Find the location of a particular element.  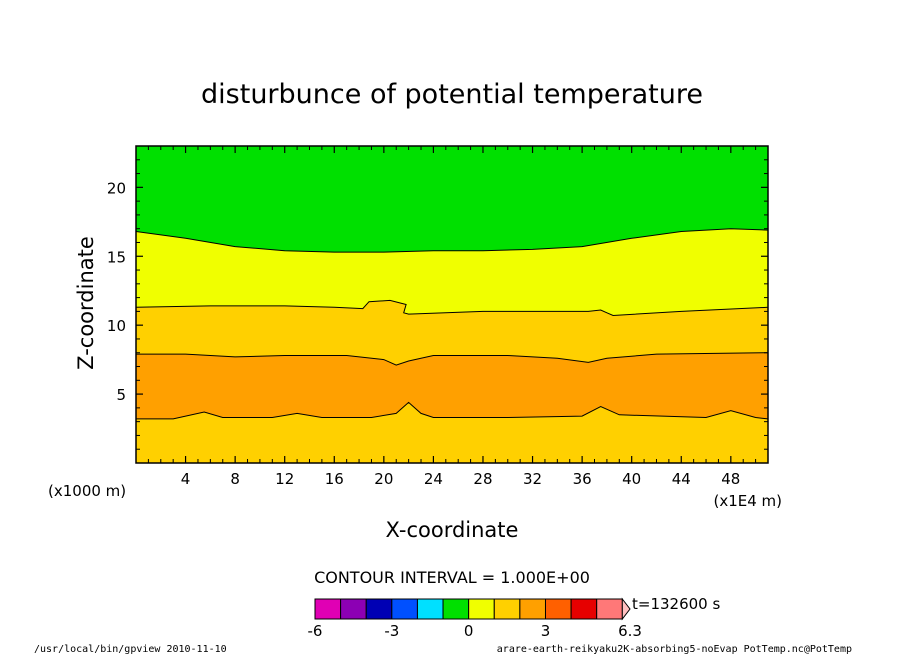

x-tick-label: 44 is located at coordinates (681, 479).